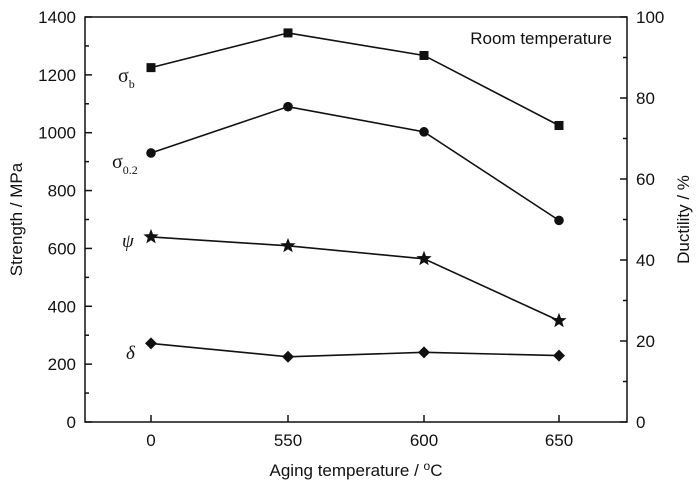 The height and width of the screenshot is (487, 700). I want to click on x-axis-title: Aging temperature / oC, so click(356, 469).